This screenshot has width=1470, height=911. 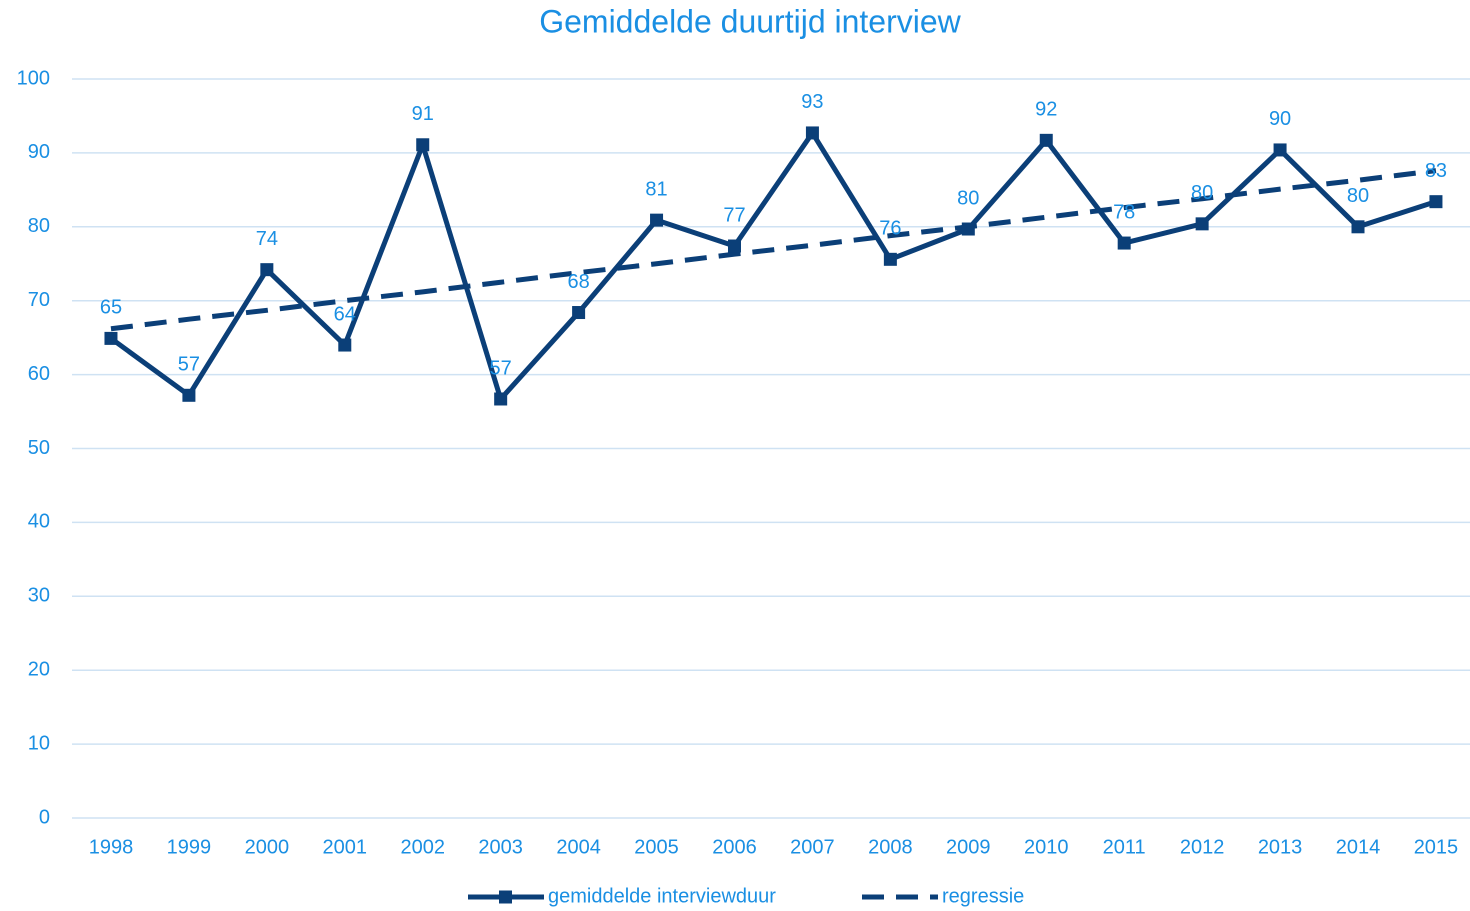 What do you see at coordinates (983, 896) in the screenshot?
I see `legend-label: regressie` at bounding box center [983, 896].